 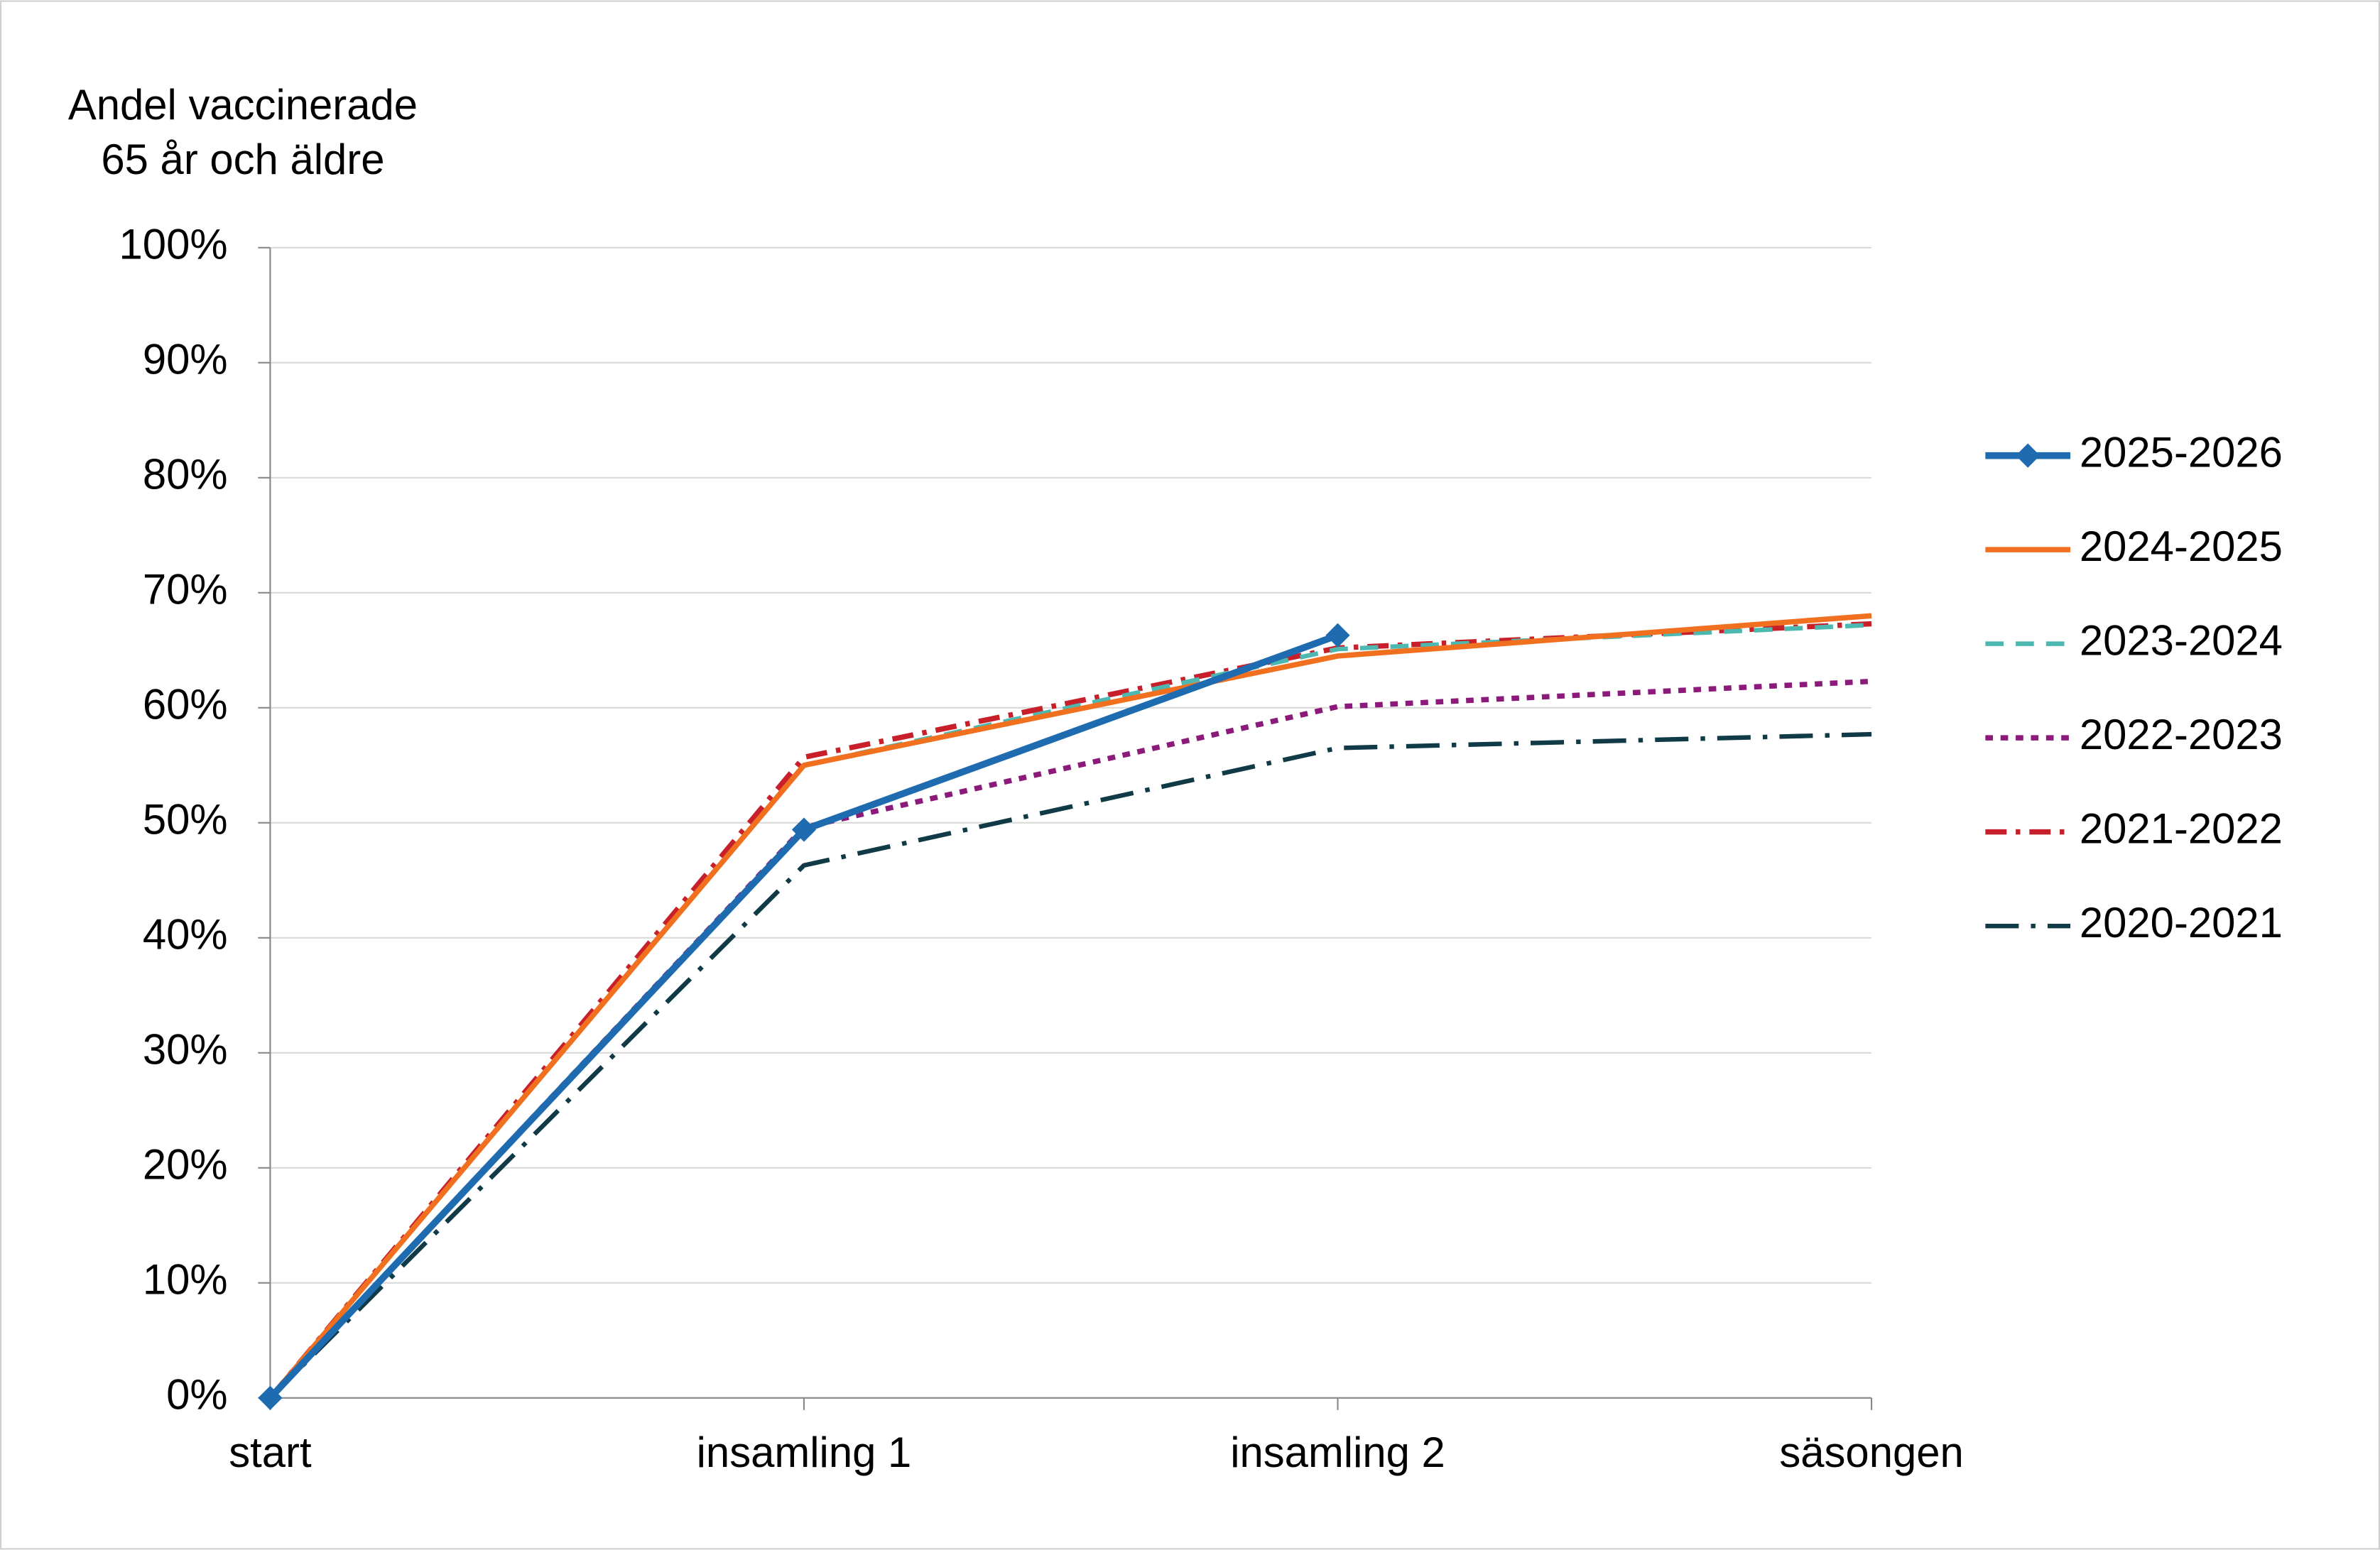 I want to click on x-tick-label: insamling 1, so click(x=805, y=1452).